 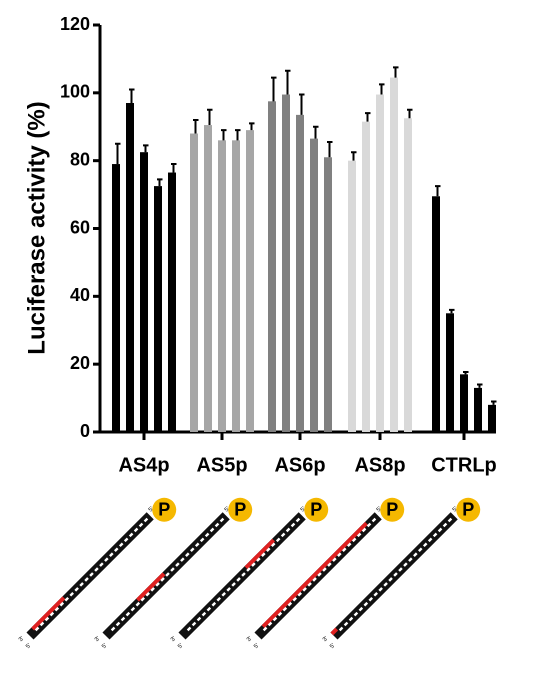 What do you see at coordinates (80, 363) in the screenshot?
I see `y-tick-label: 20` at bounding box center [80, 363].